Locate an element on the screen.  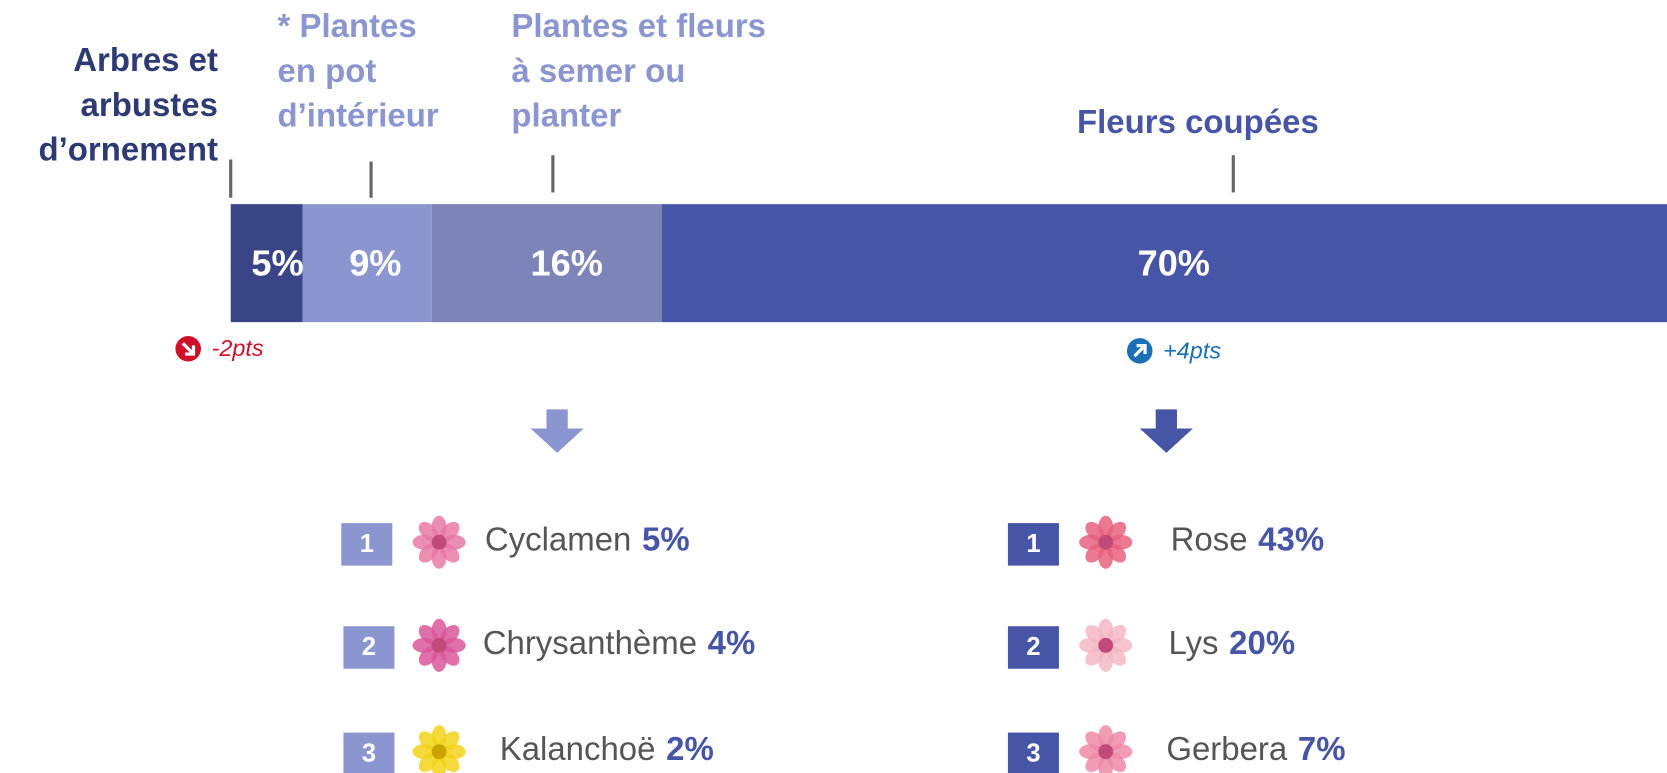
item-name: Cyclamen is located at coordinates (558, 539).